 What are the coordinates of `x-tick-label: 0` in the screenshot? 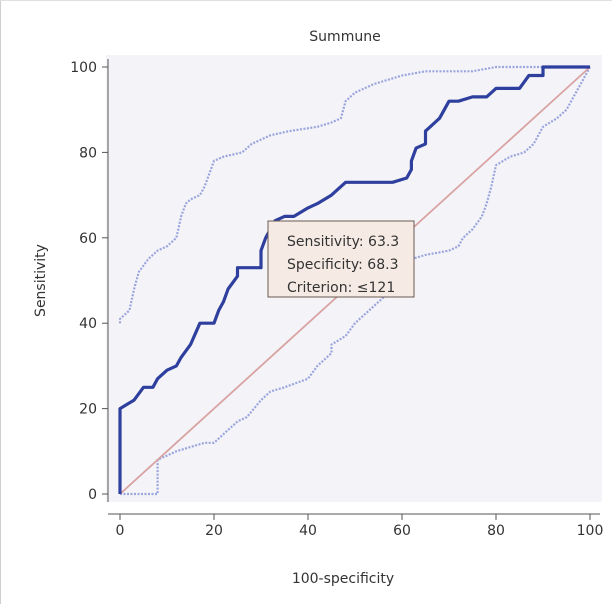 It's located at (120, 531).